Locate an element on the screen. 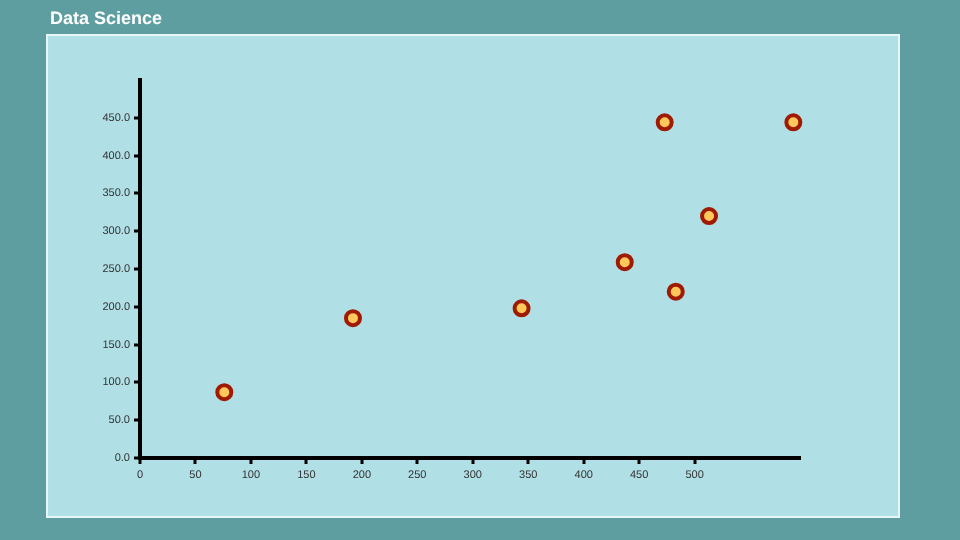 This screenshot has width=960, height=540. chart-title: Data Science is located at coordinates (106, 18).